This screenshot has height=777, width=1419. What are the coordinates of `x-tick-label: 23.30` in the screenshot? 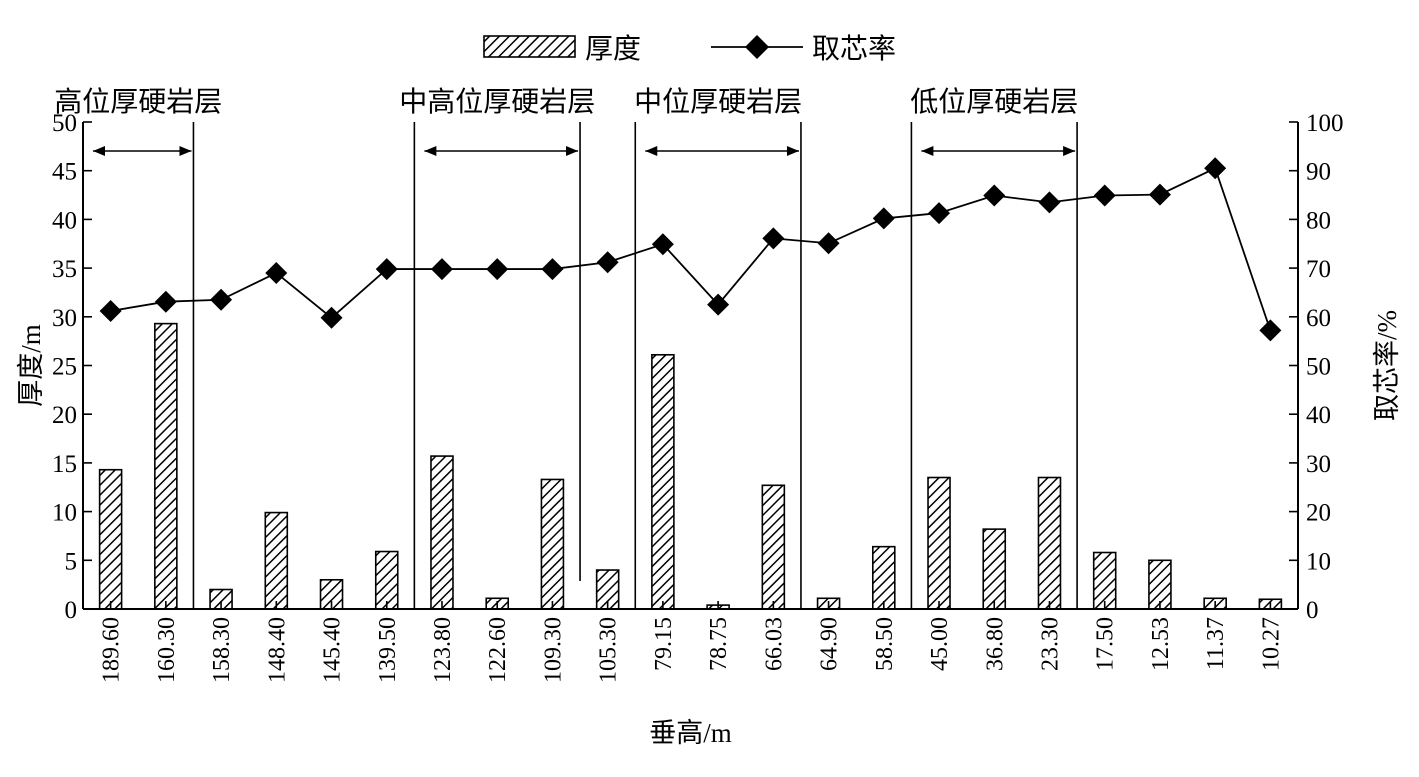 It's located at (1050, 644).